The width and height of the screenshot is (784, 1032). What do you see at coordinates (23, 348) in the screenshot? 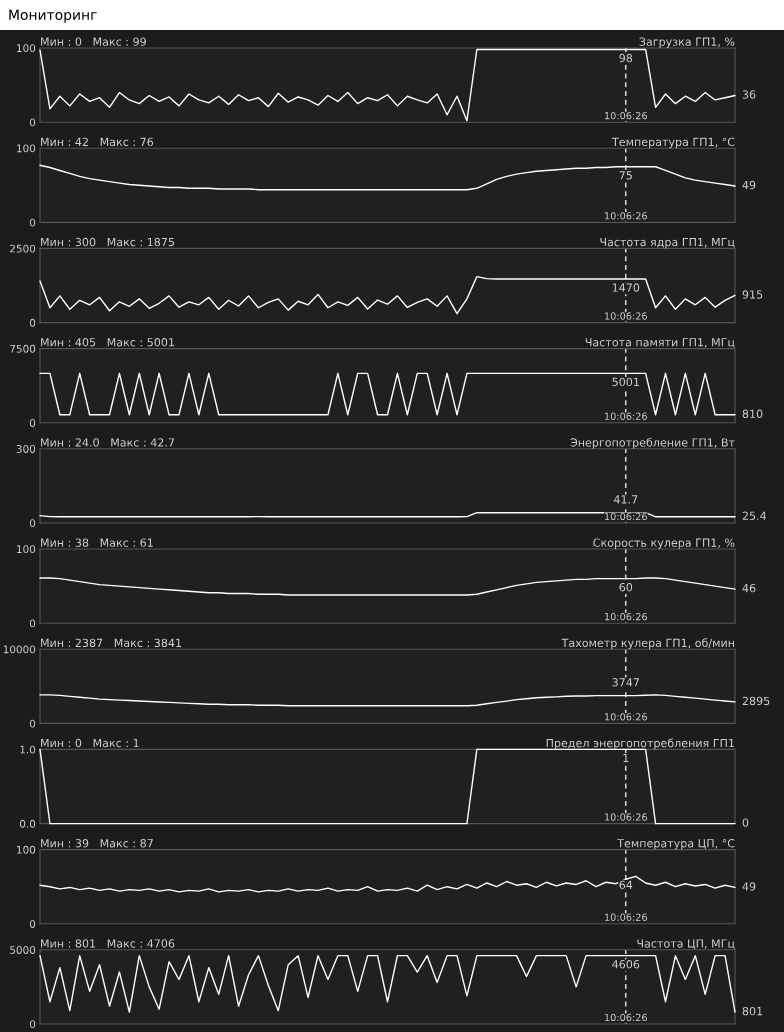
I see `y-tick-label: 7500` at bounding box center [23, 348].